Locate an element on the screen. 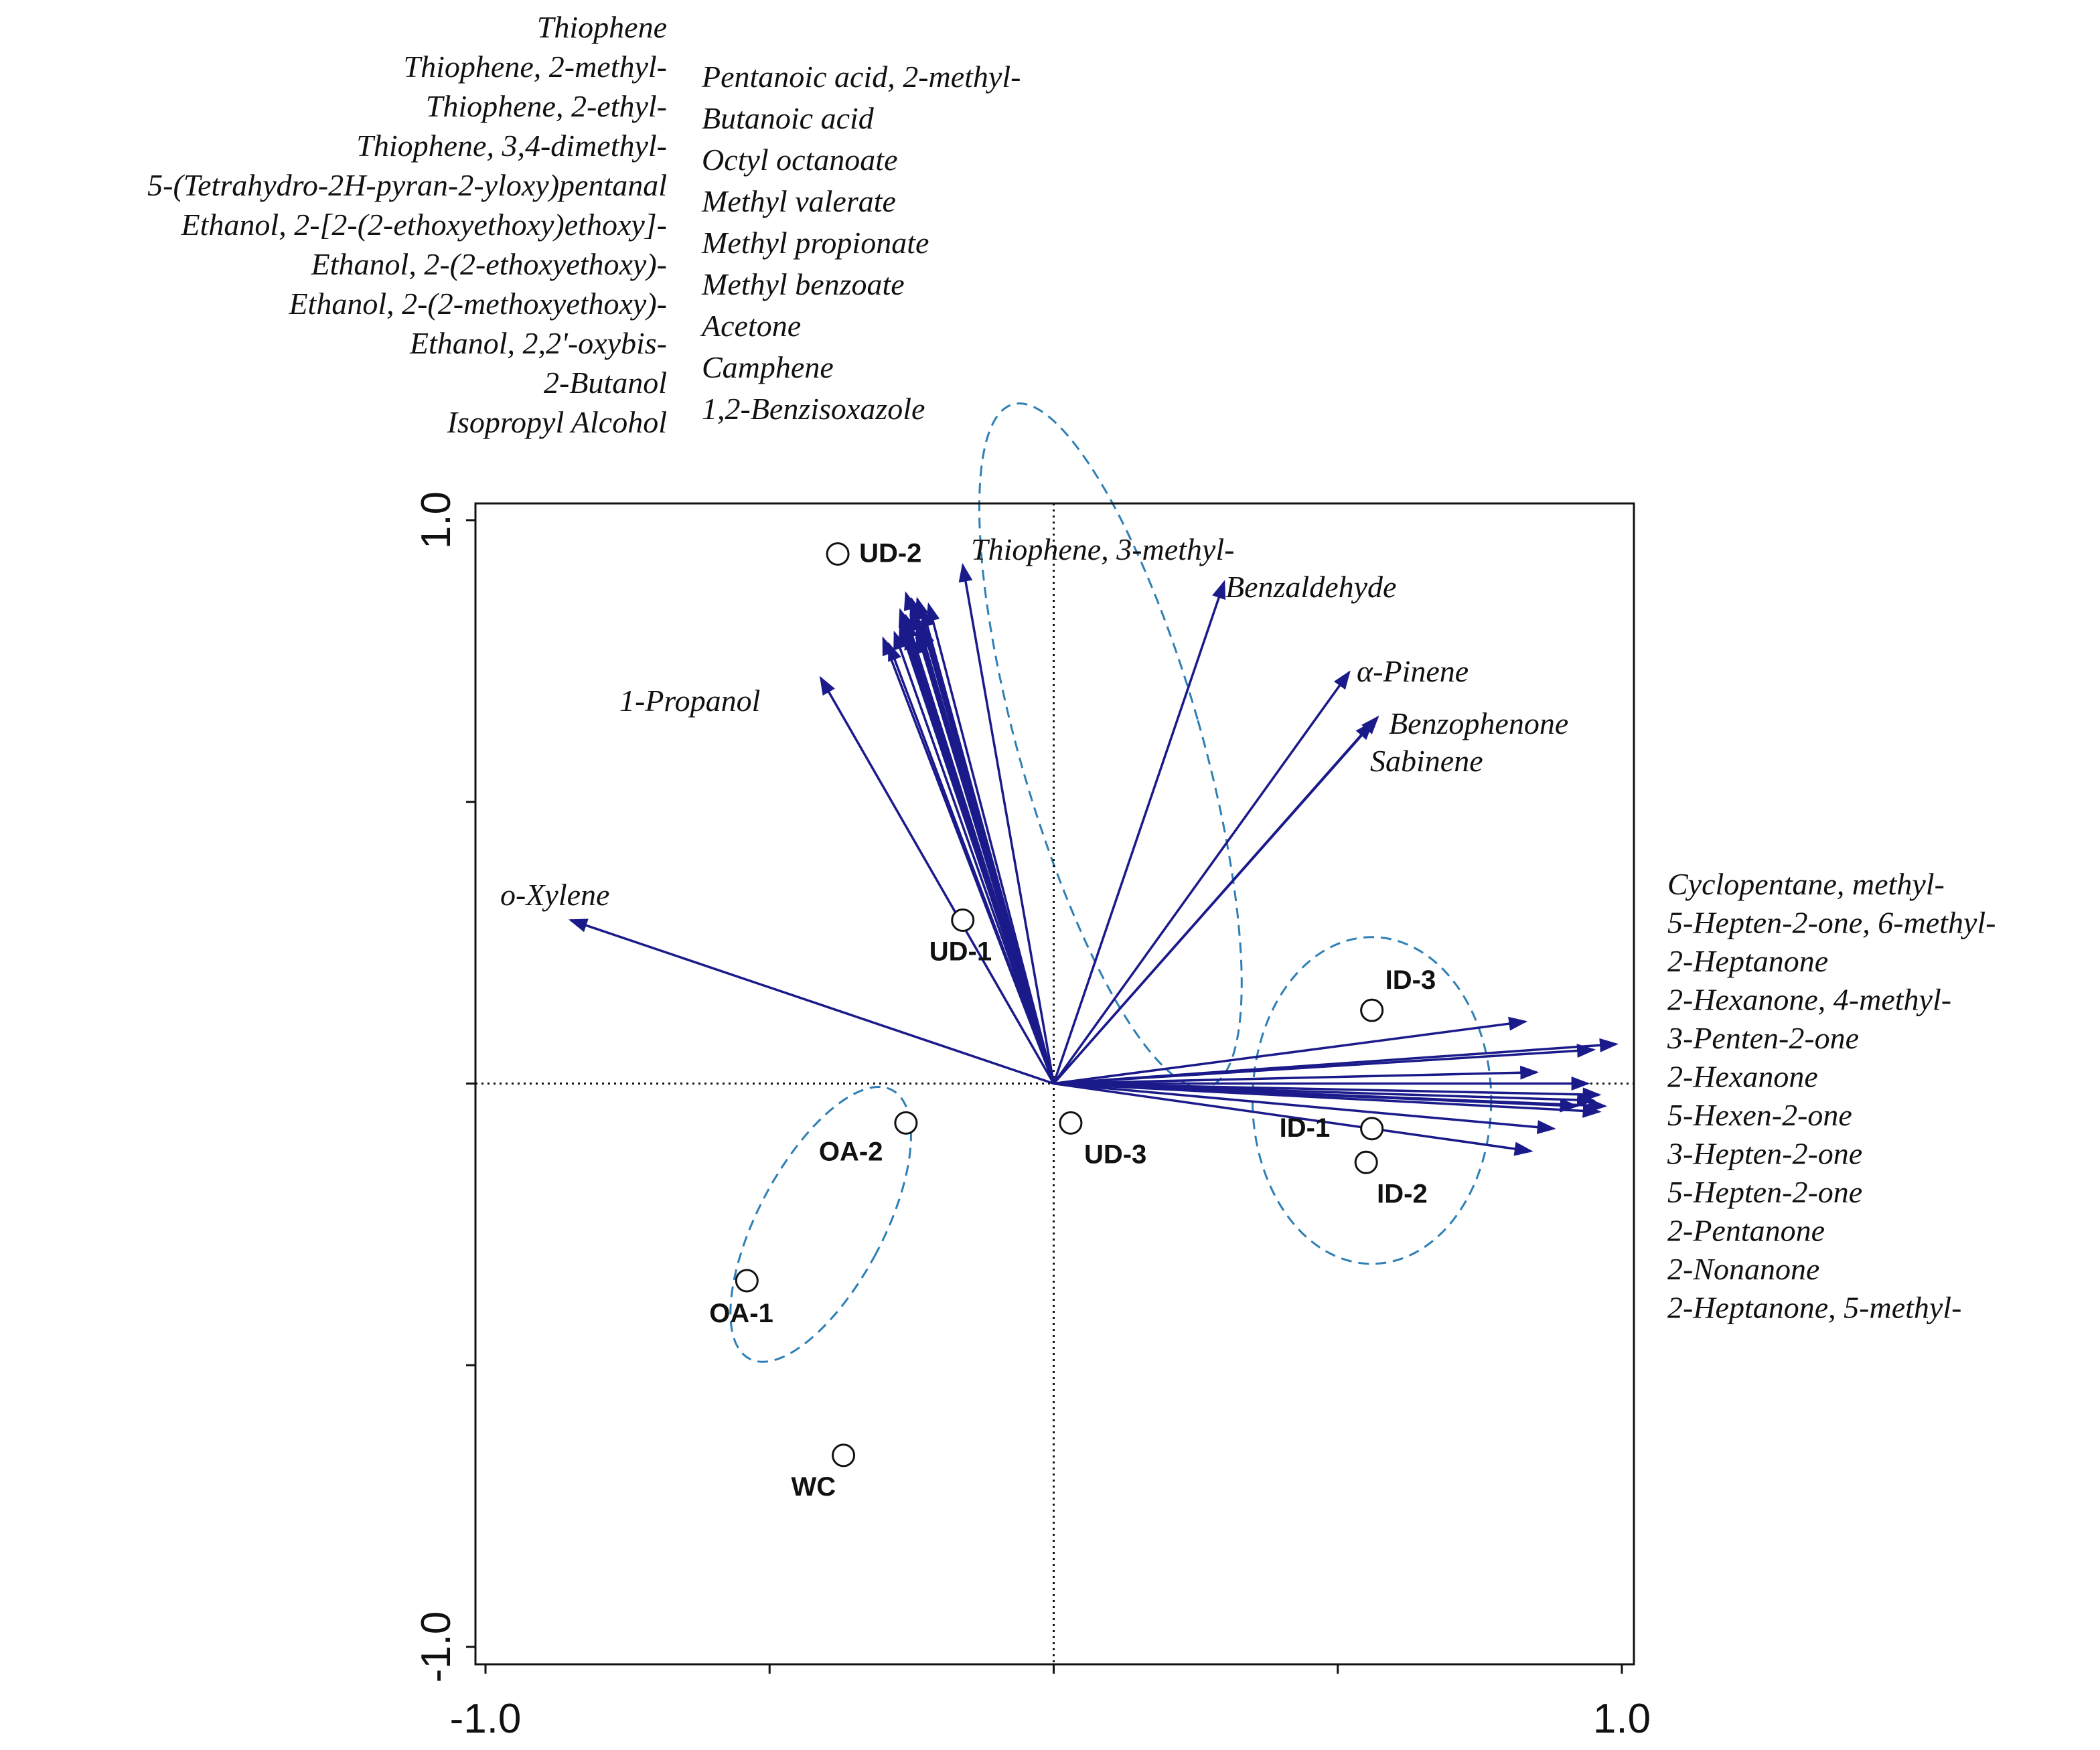 Image resolution: width=2100 pixels, height=1750 pixels. vector-cyclopentane-methyl is located at coordinates (1290, 1050).